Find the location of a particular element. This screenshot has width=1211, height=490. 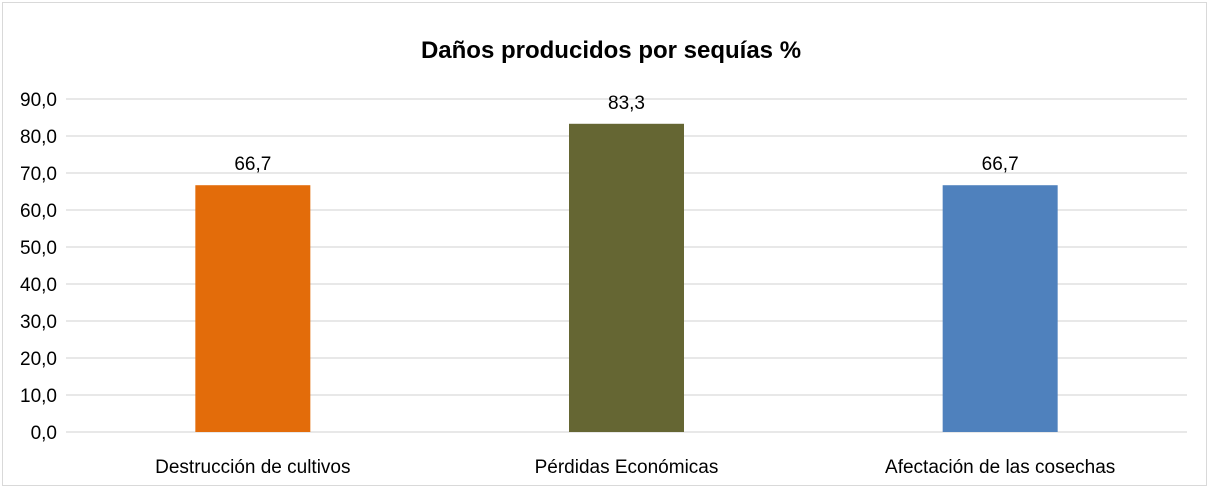

y-tick-label: 0,0 is located at coordinates (44, 433).